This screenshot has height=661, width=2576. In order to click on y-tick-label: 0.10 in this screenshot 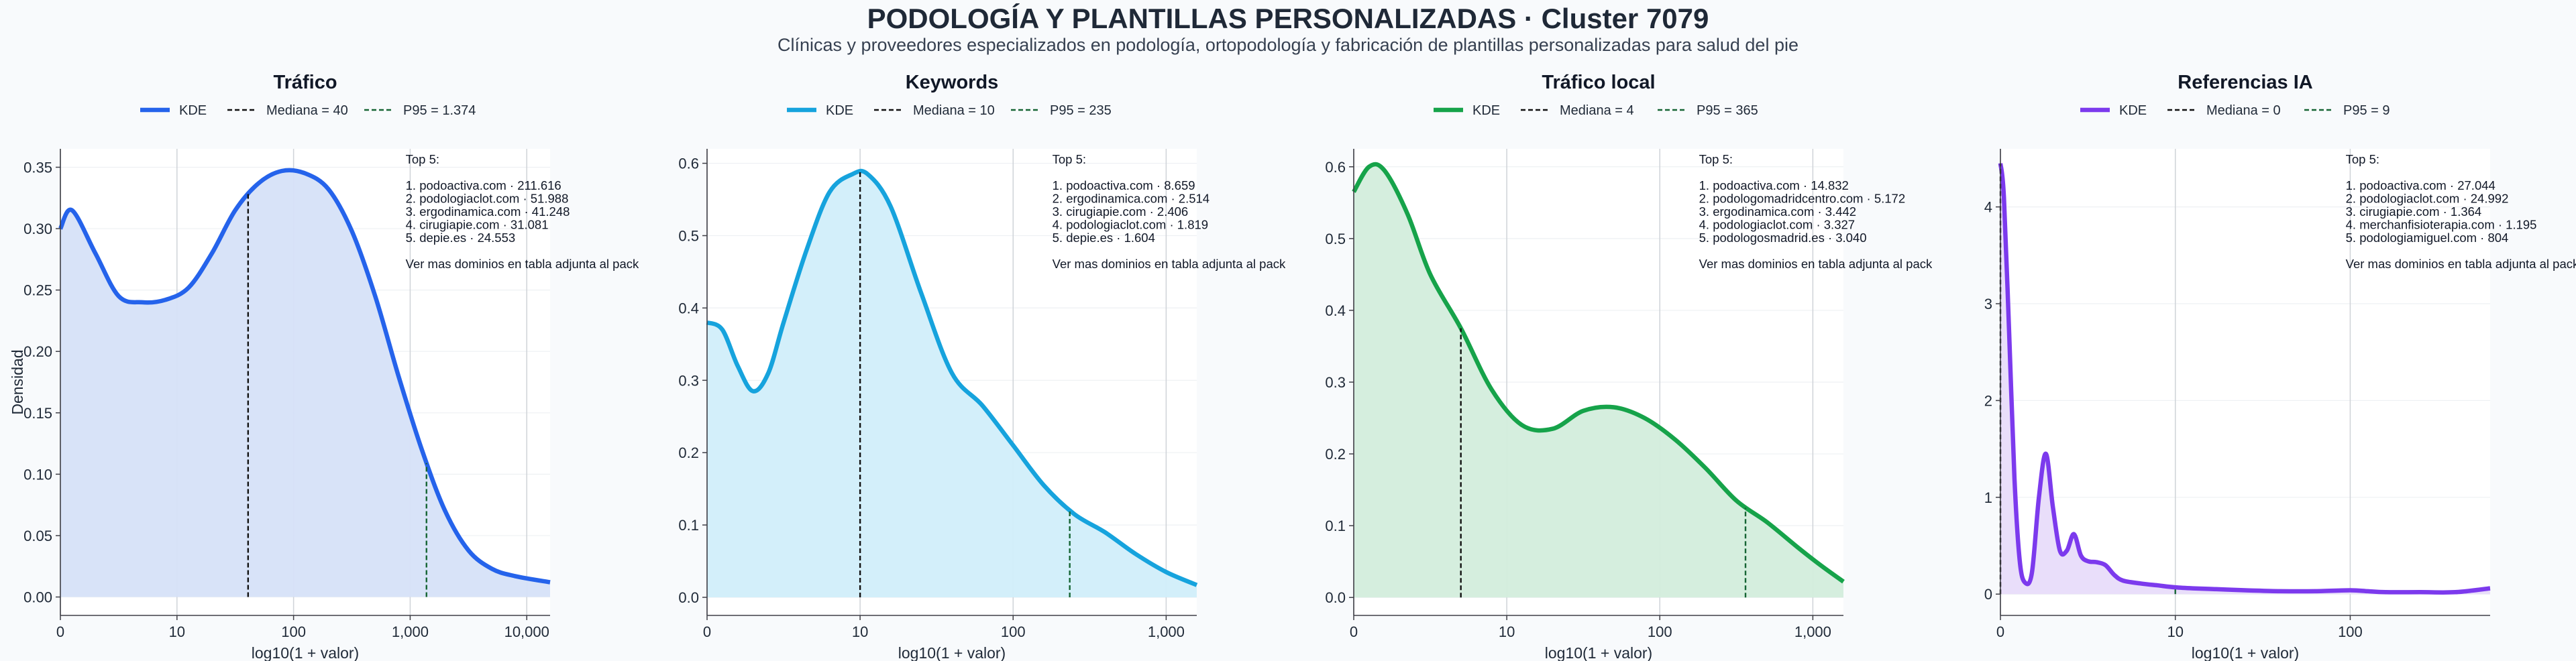, I will do `click(37, 474)`.